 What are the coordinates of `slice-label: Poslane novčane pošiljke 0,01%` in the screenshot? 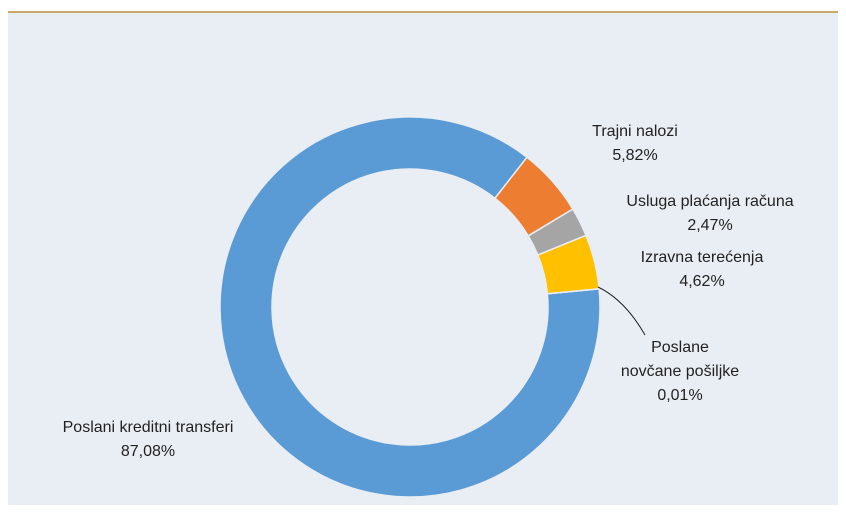 It's located at (680, 372).